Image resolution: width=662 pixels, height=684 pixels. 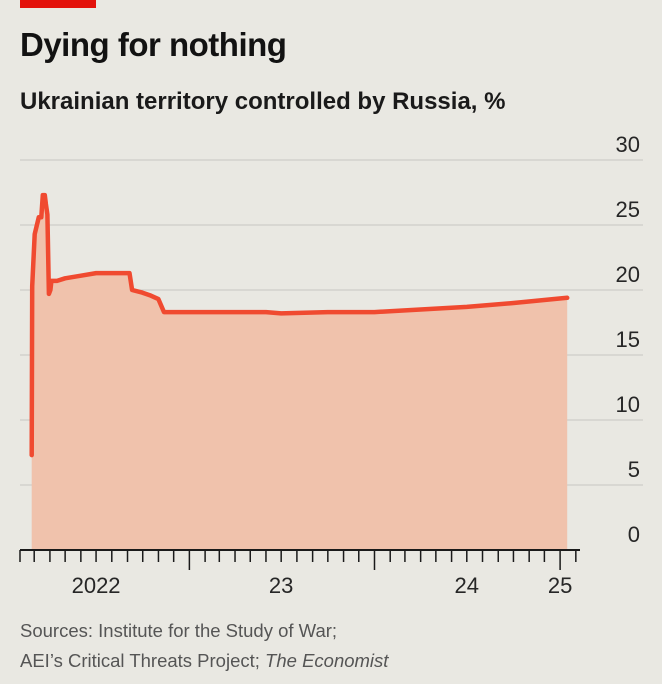 I want to click on y-tick-labels: 0 5 10 15 20 25 30, so click(x=628, y=339).